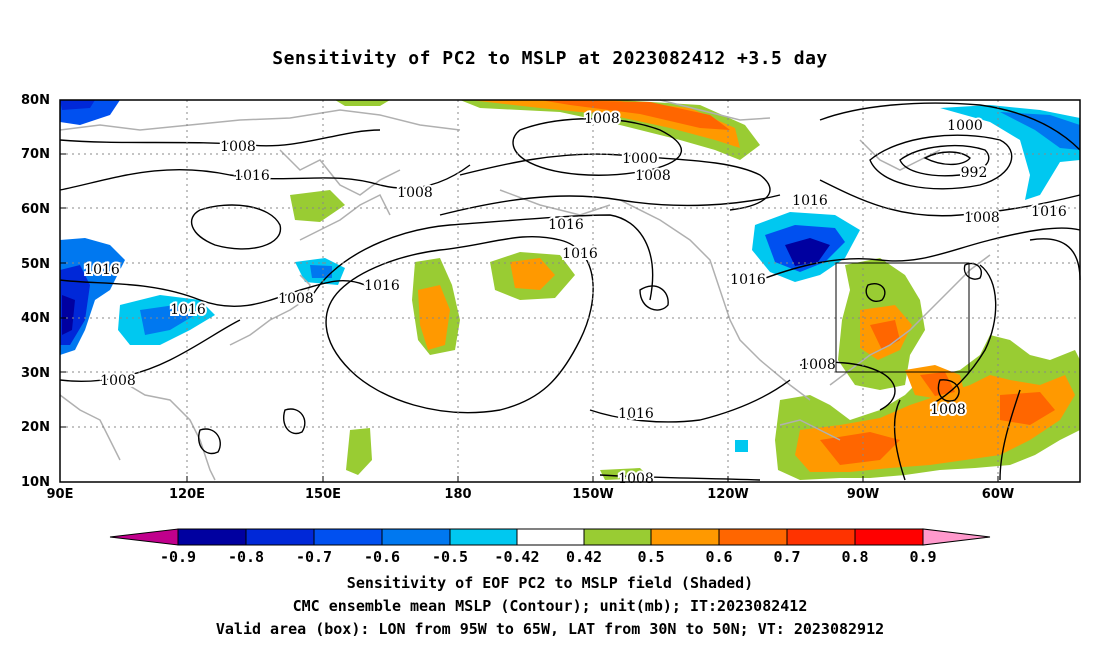 The width and height of the screenshot is (1100, 650). I want to click on lon-label: 60W, so click(998, 494).